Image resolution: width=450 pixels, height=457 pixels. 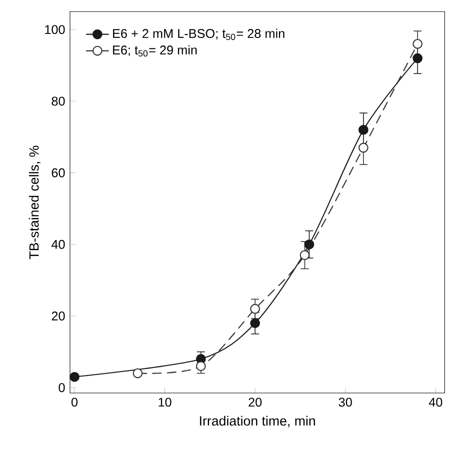 I want to click on x-tick-label: 10, so click(x=165, y=402).